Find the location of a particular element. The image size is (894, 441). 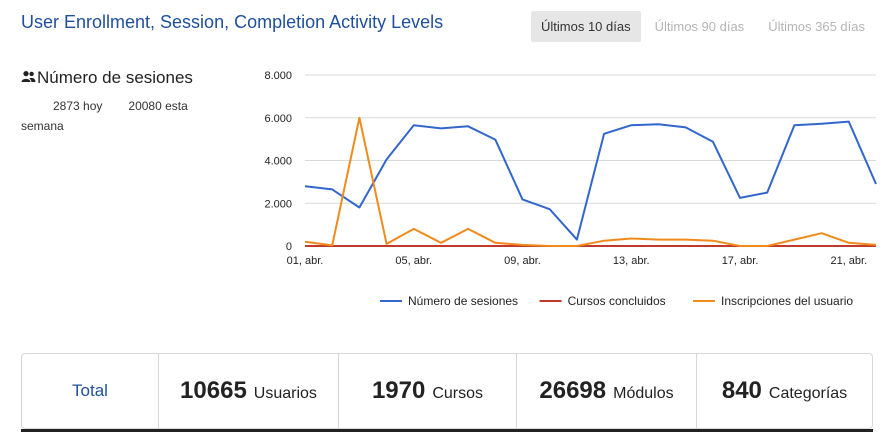

tab-last-365-days: Últimos 365 días is located at coordinates (817, 26).